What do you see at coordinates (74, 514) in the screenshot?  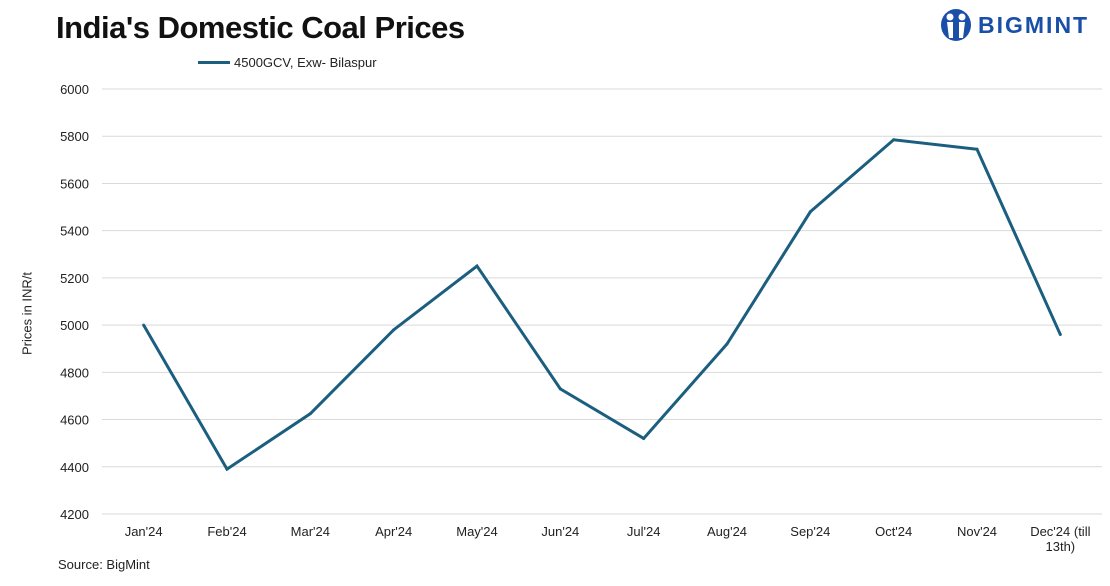 I see `y-tick-label: 4200` at bounding box center [74, 514].